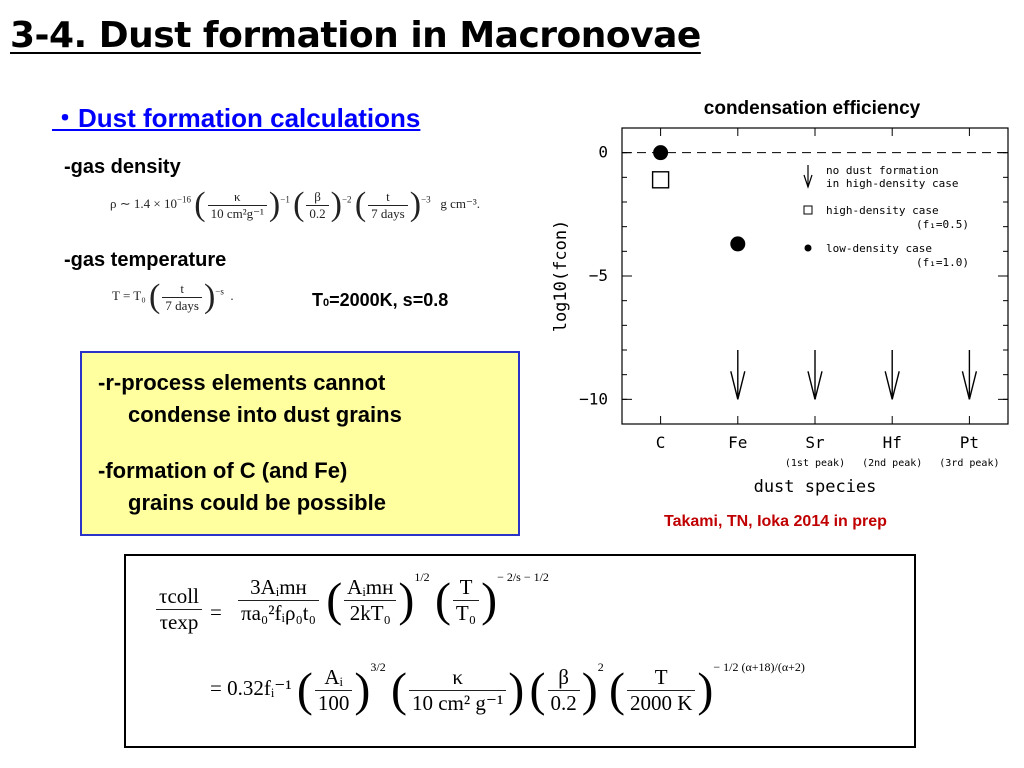 The height and width of the screenshot is (768, 1024). What do you see at coordinates (561, 276) in the screenshot?
I see `y-axis-label: log10(fcon)` at bounding box center [561, 276].